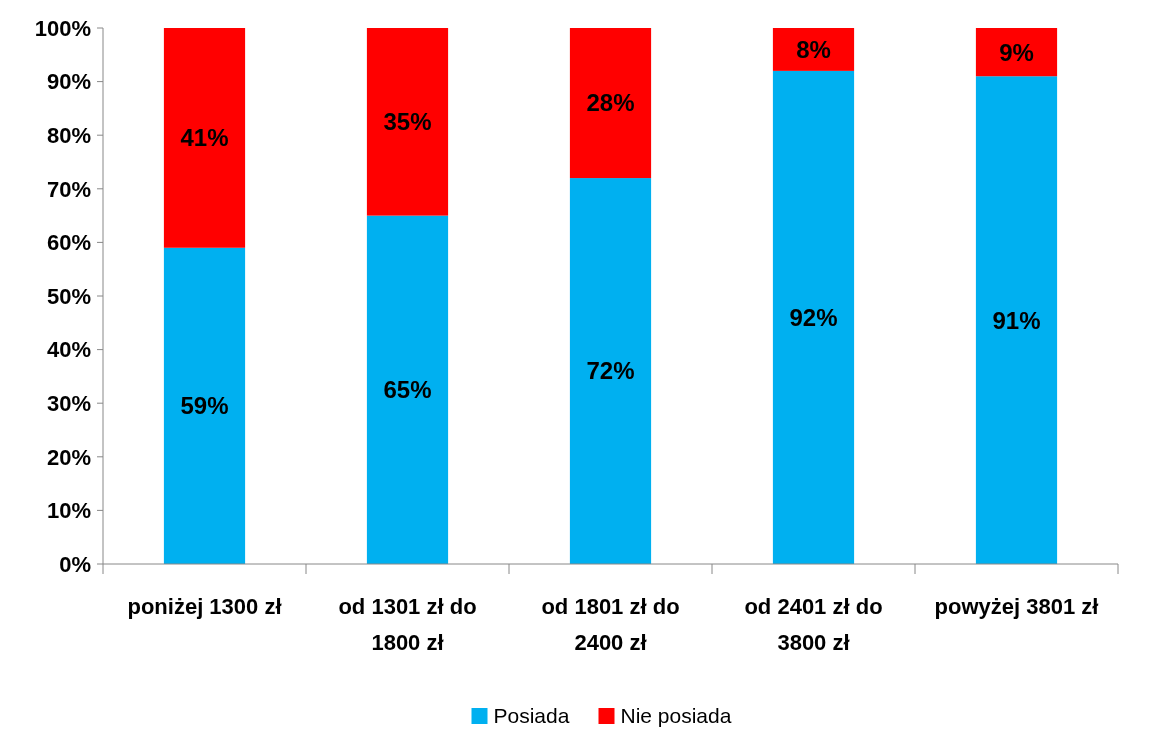  I want to click on y-tick-label: 0%, so click(75, 564).